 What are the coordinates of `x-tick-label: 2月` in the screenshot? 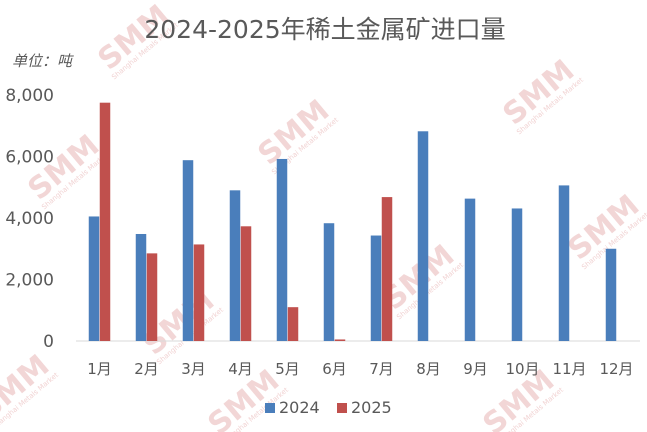 It's located at (146, 369).